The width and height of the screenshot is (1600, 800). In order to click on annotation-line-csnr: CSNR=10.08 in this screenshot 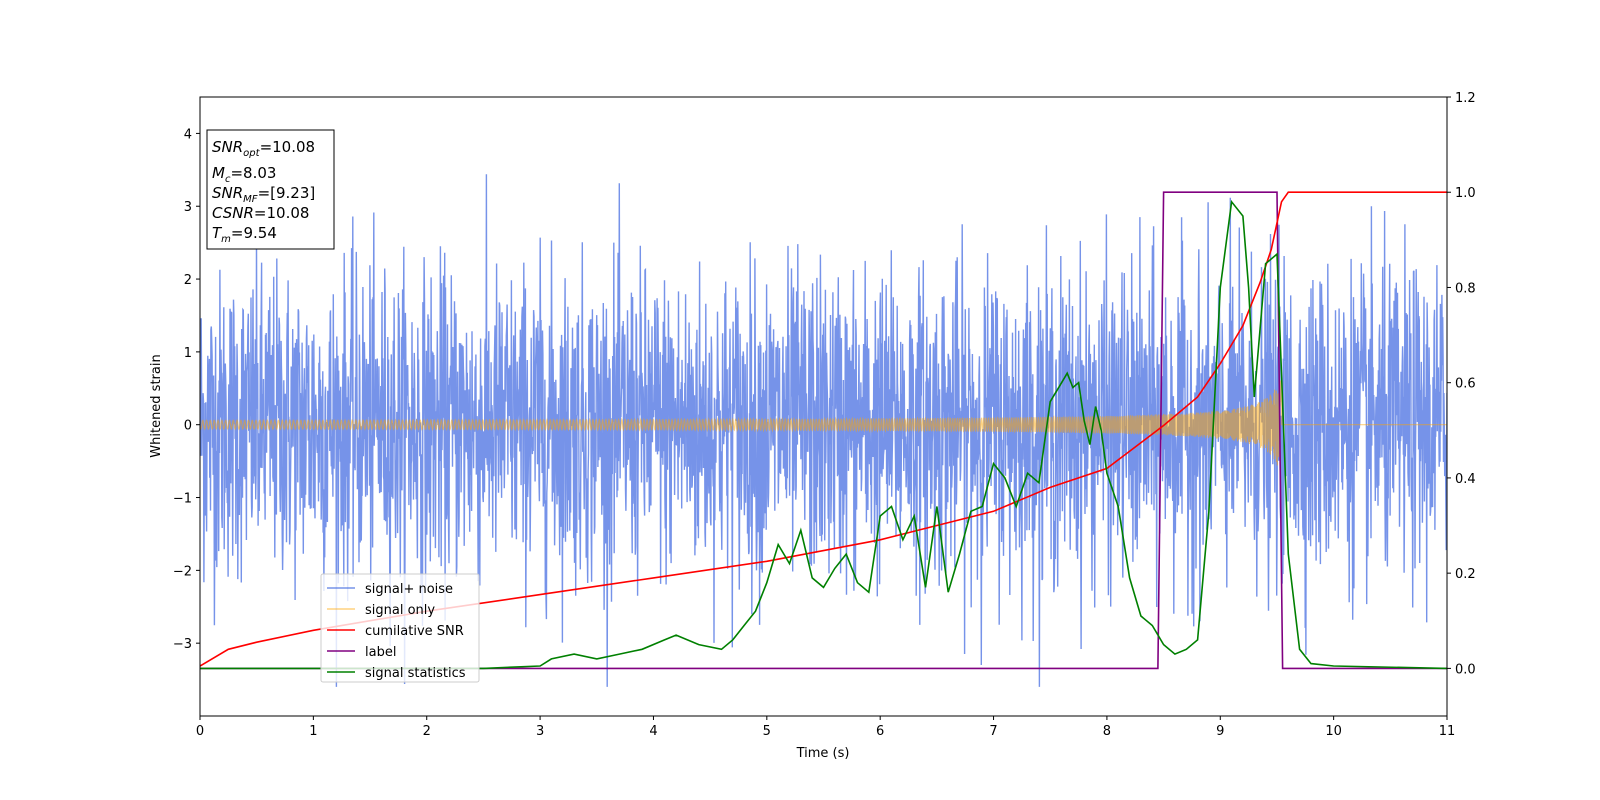, I will do `click(260, 213)`.